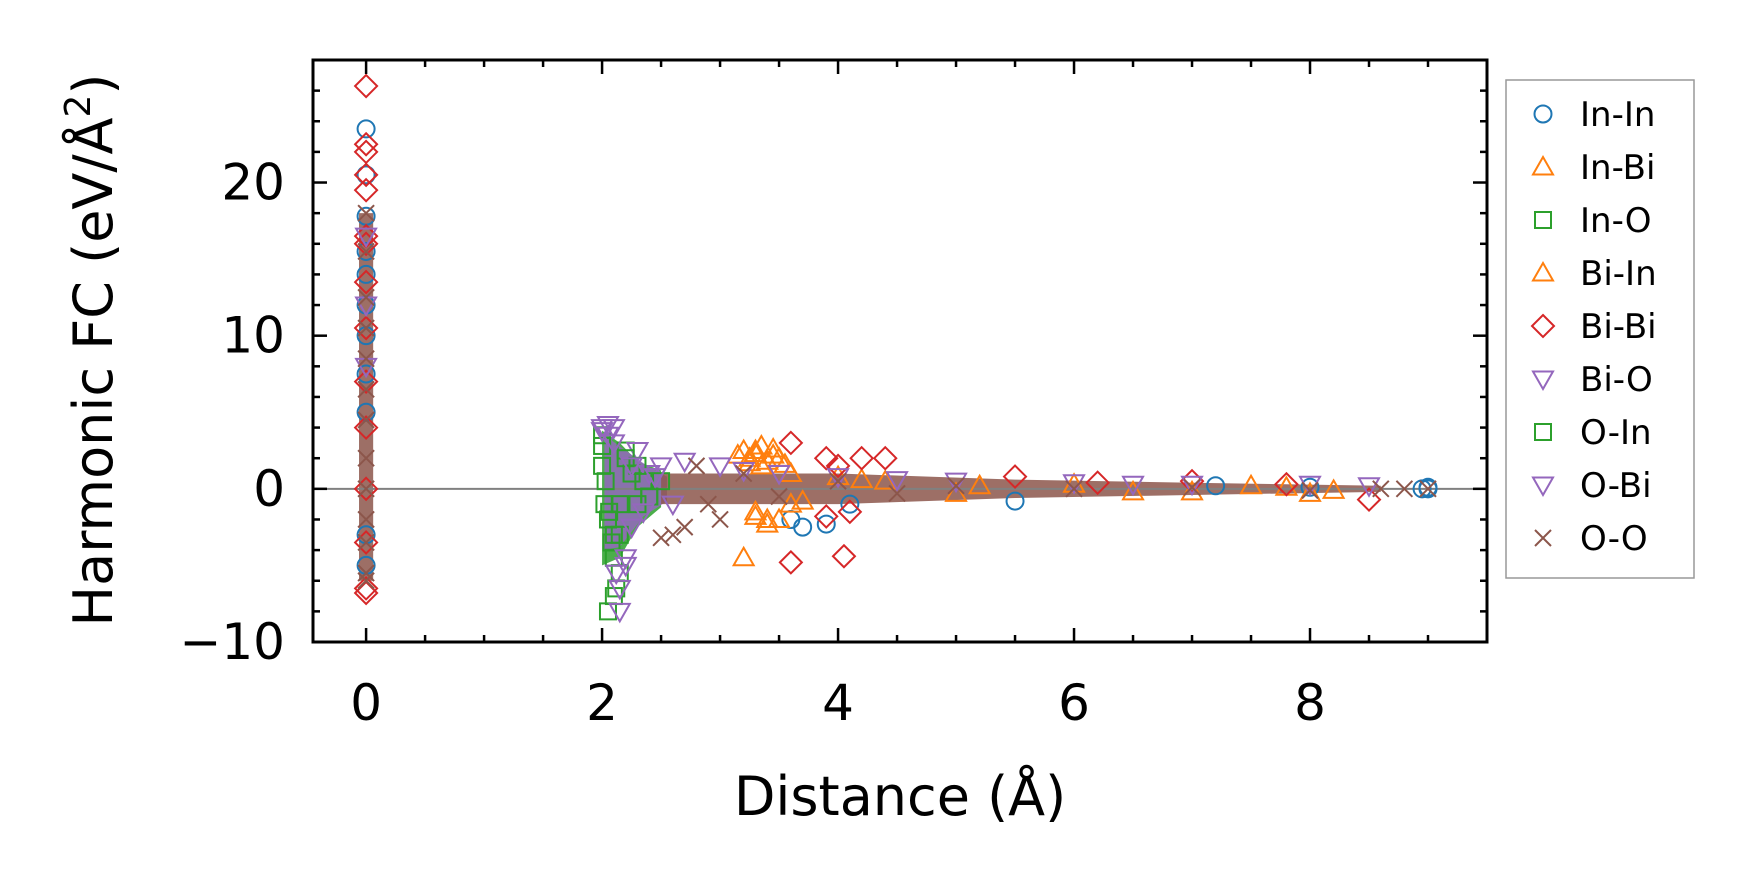 This screenshot has height=883, width=1740. What do you see at coordinates (1616, 380) in the screenshot?
I see `legend-label: Bi-O` at bounding box center [1616, 380].